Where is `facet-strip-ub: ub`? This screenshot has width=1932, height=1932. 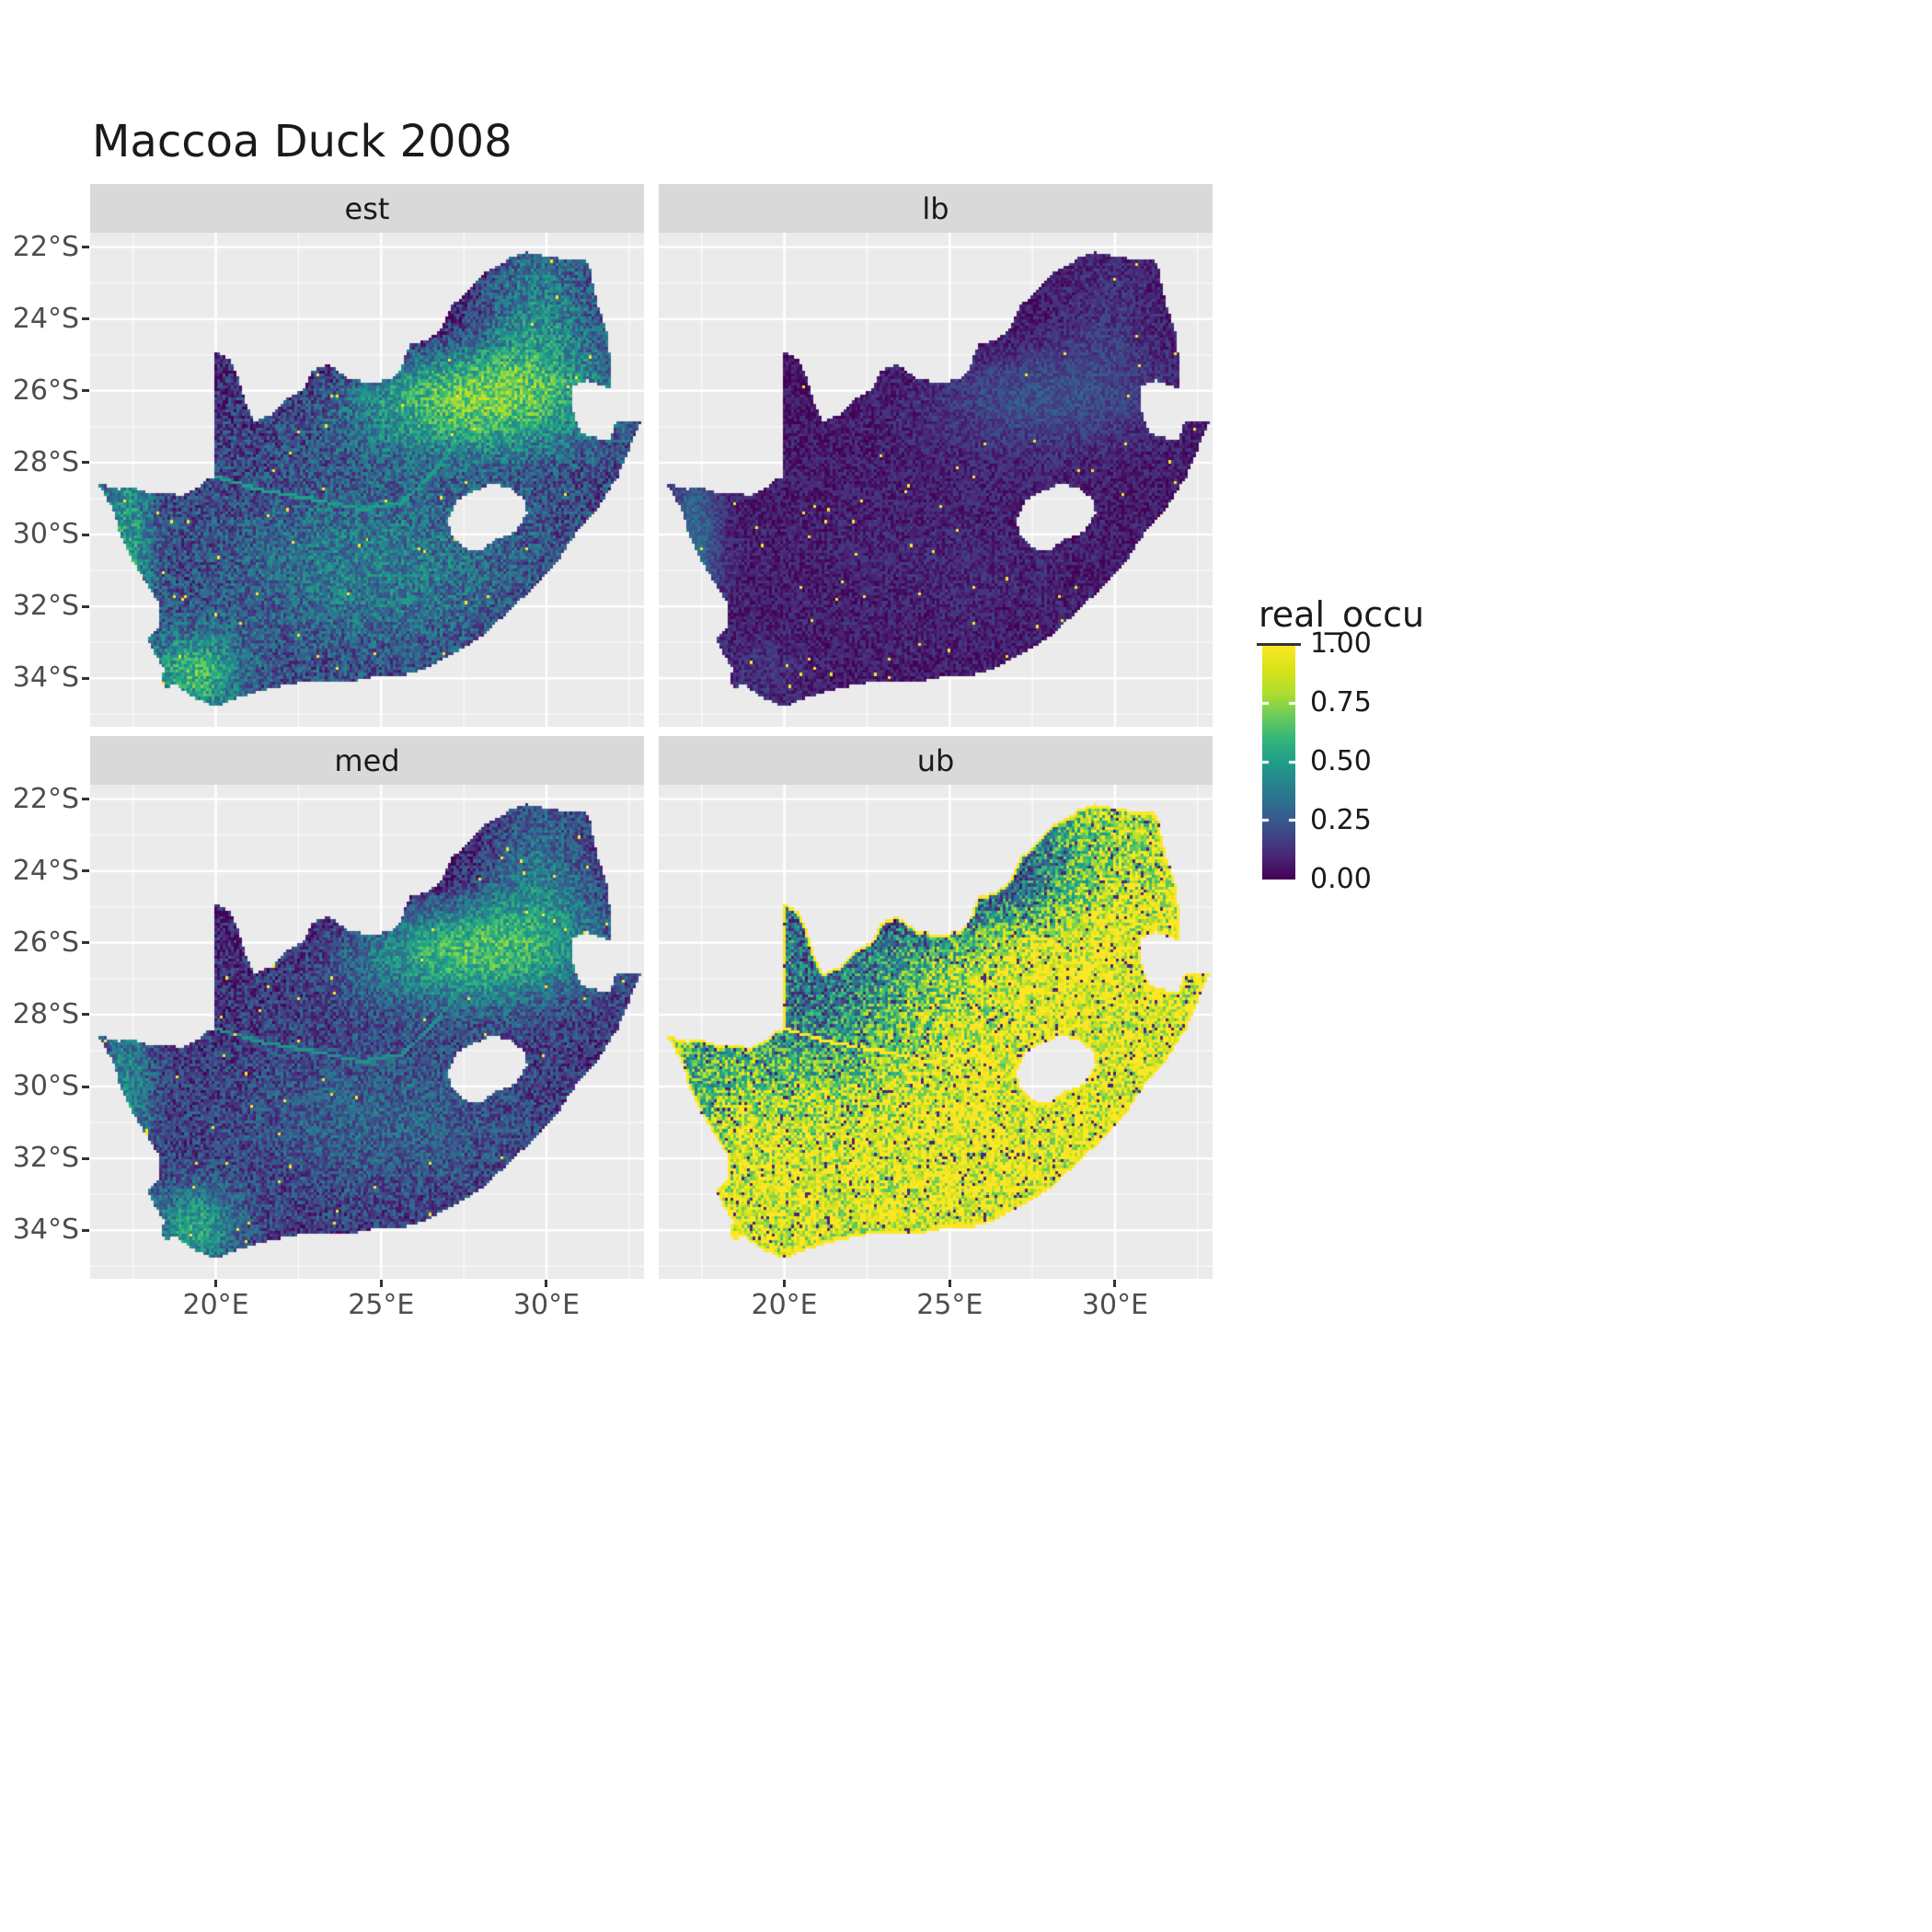 facet-strip-ub: ub is located at coordinates (936, 760).